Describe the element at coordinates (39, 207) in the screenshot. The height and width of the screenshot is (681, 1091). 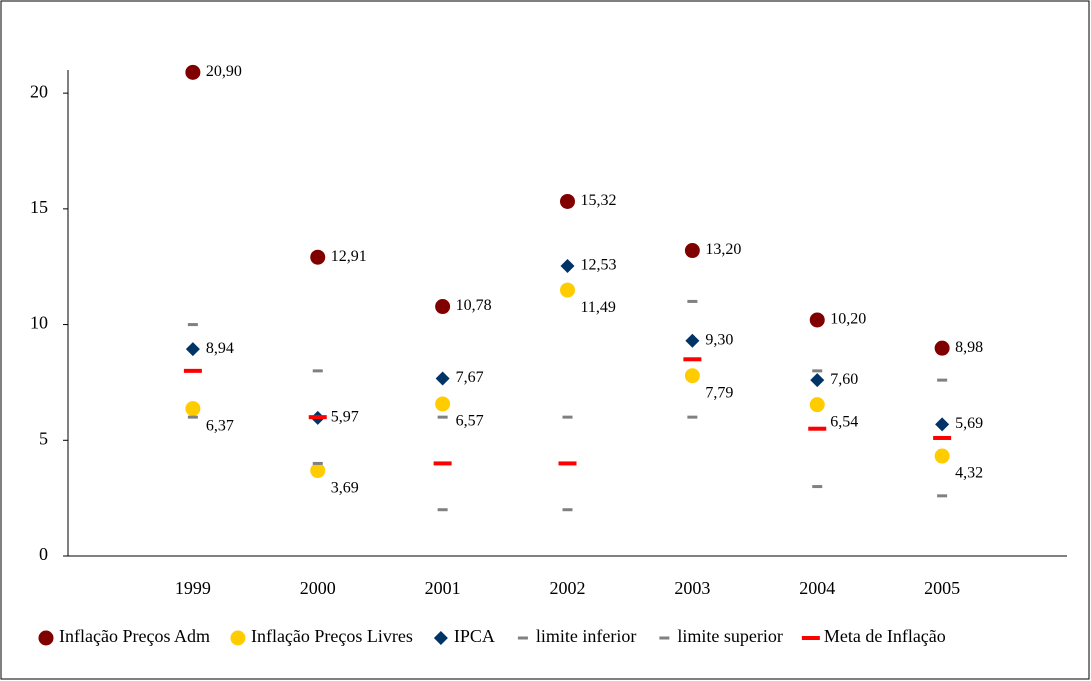
I see `y-tick-label: 15` at that location.